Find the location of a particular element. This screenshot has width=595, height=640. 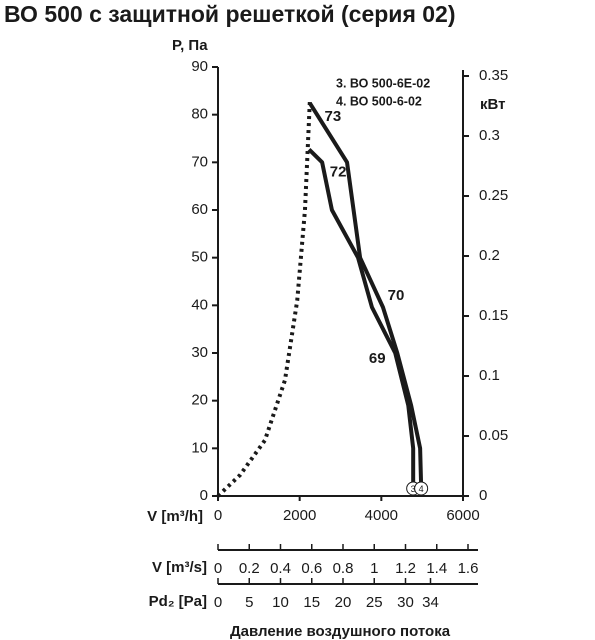

y-tick-label: 20 is located at coordinates (199, 400).